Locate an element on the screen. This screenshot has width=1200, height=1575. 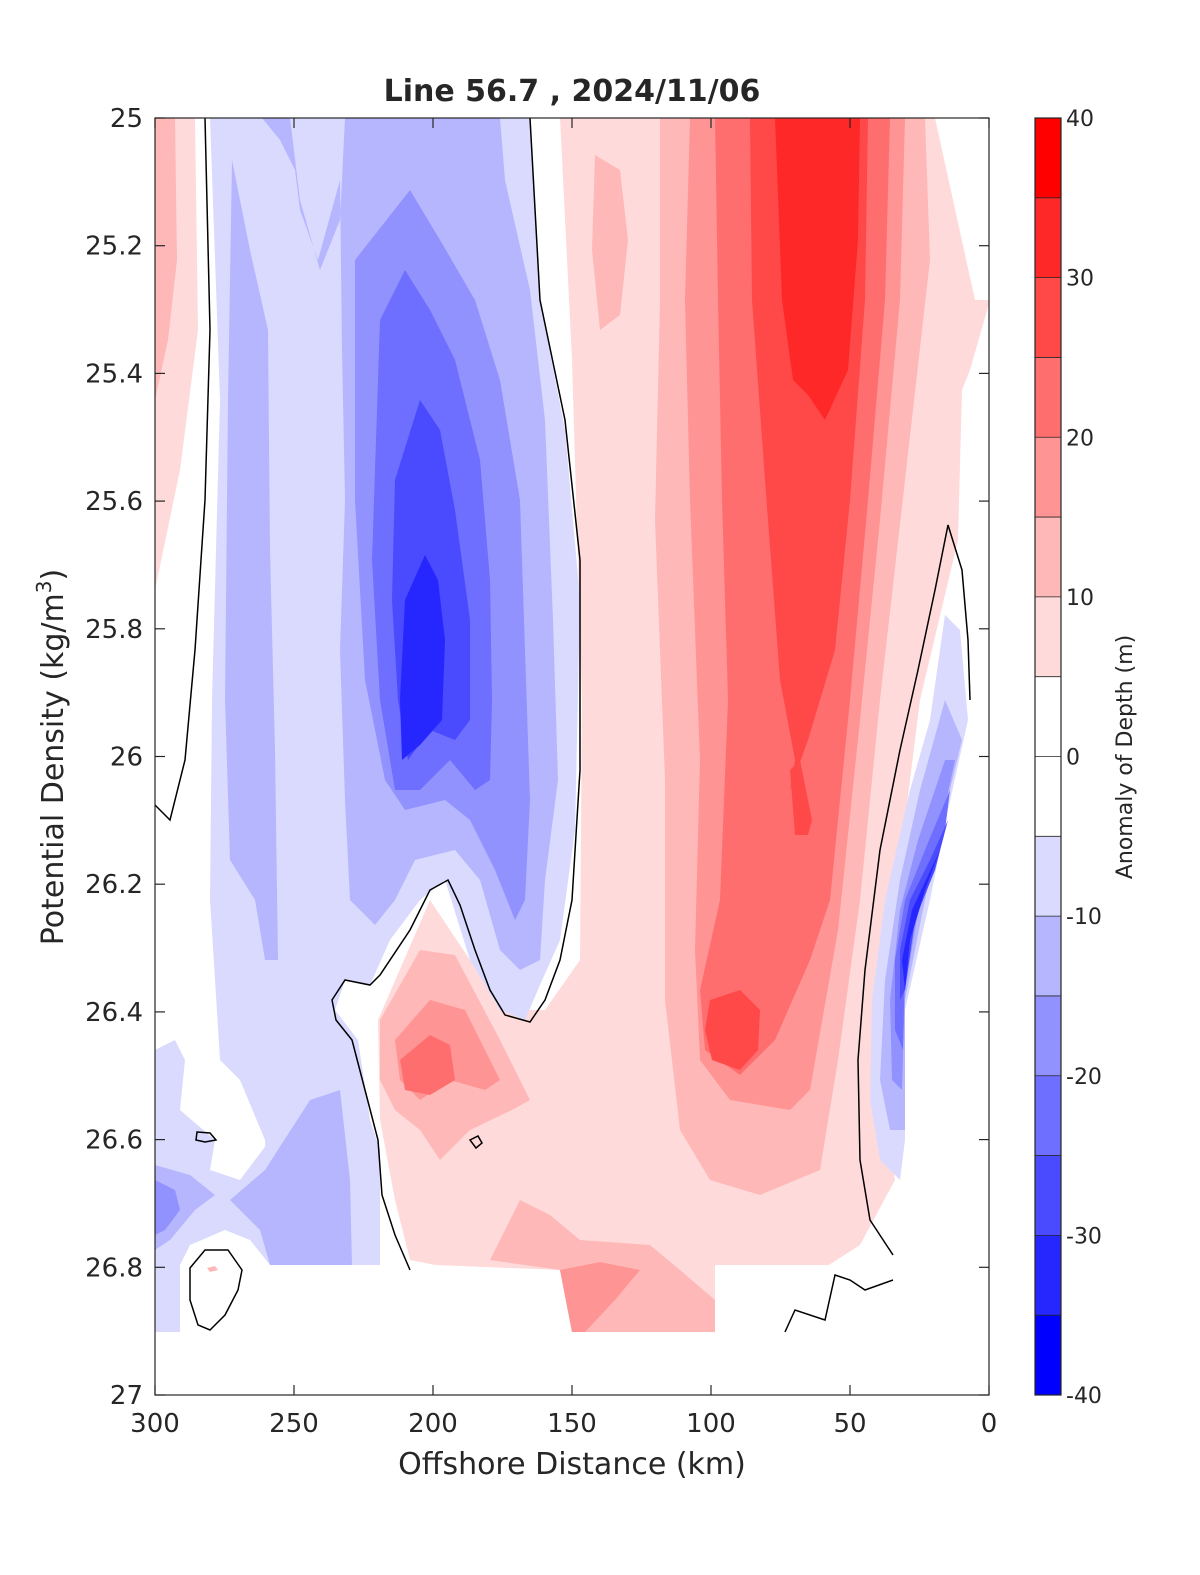
colorbar-label: Anomaly of Depth (m) is located at coordinates (1125, 757).